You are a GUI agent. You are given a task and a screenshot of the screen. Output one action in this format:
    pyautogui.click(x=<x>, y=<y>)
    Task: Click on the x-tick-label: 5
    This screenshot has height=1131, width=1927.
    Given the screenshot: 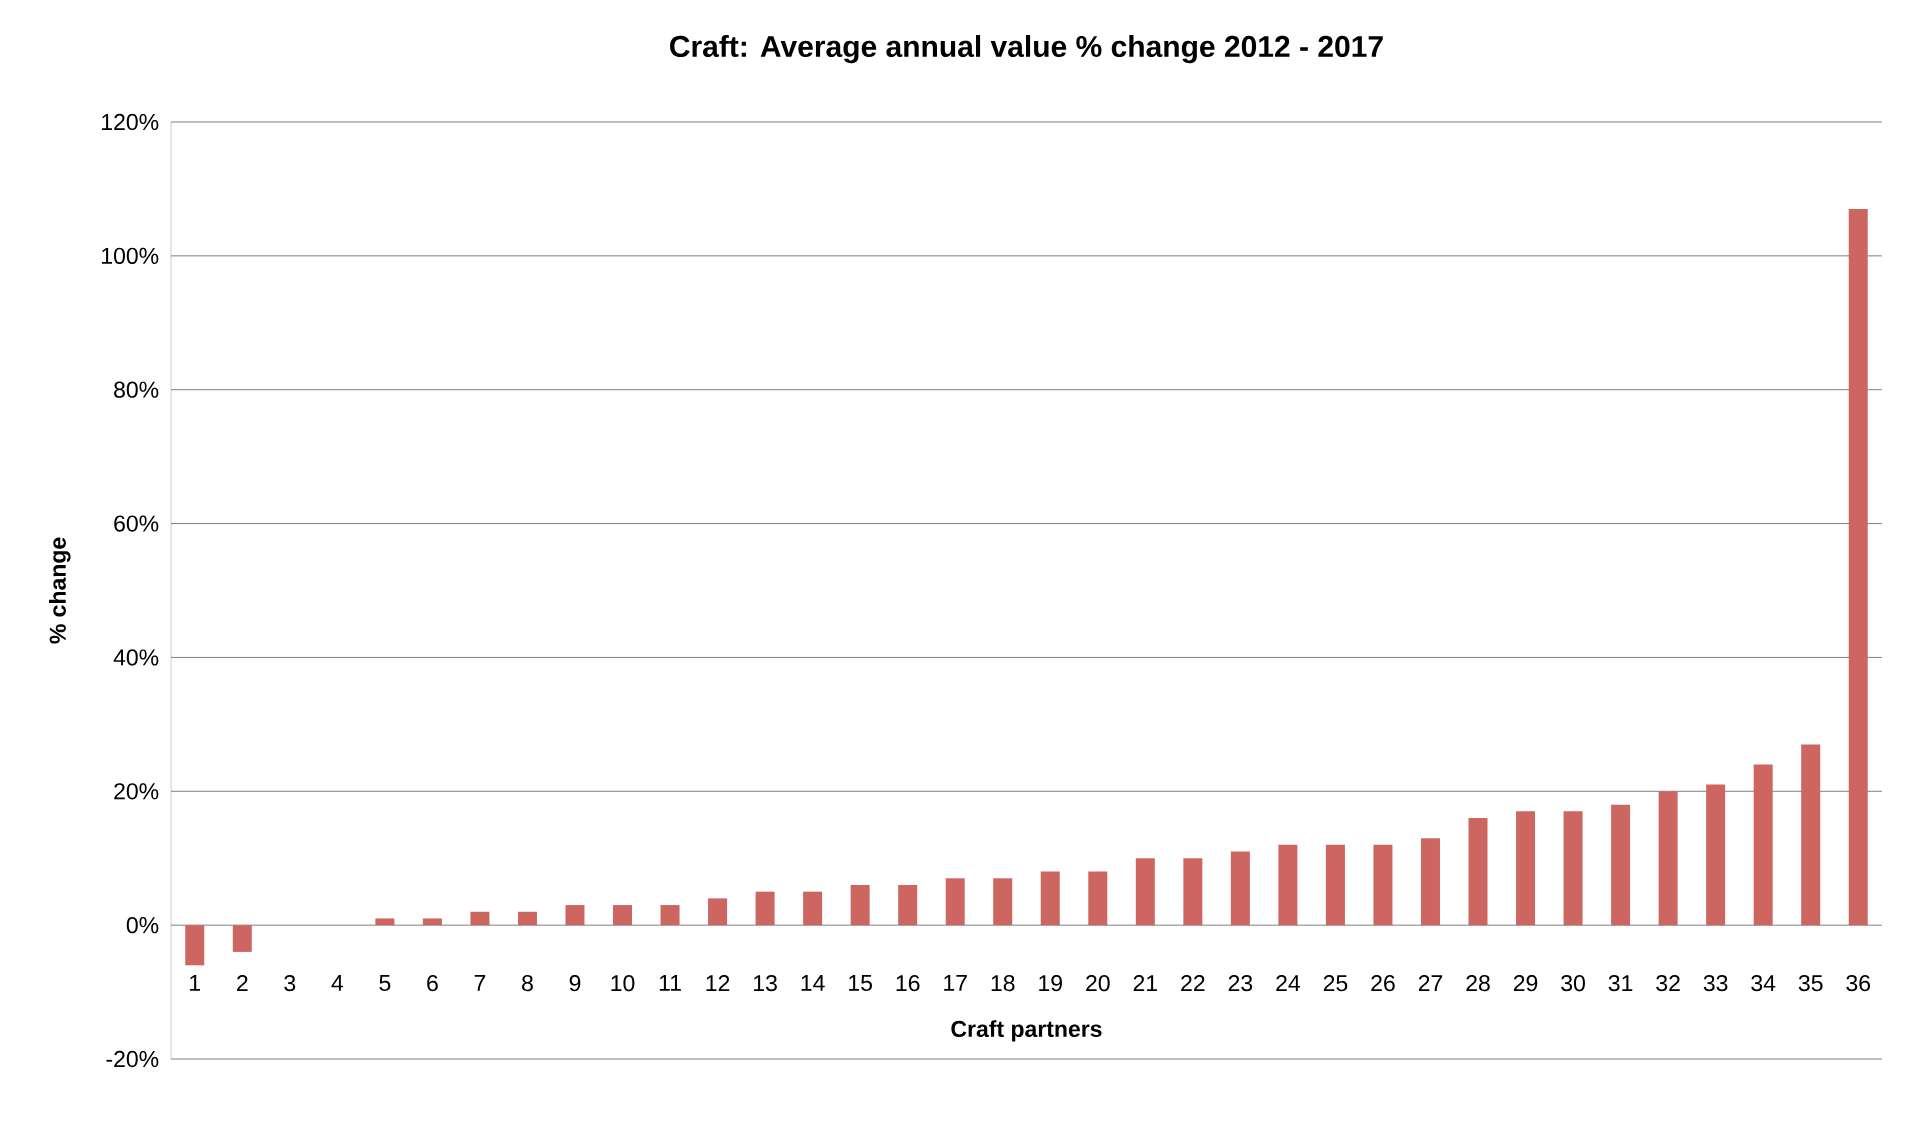 What is the action you would take?
    pyautogui.click(x=385, y=983)
    